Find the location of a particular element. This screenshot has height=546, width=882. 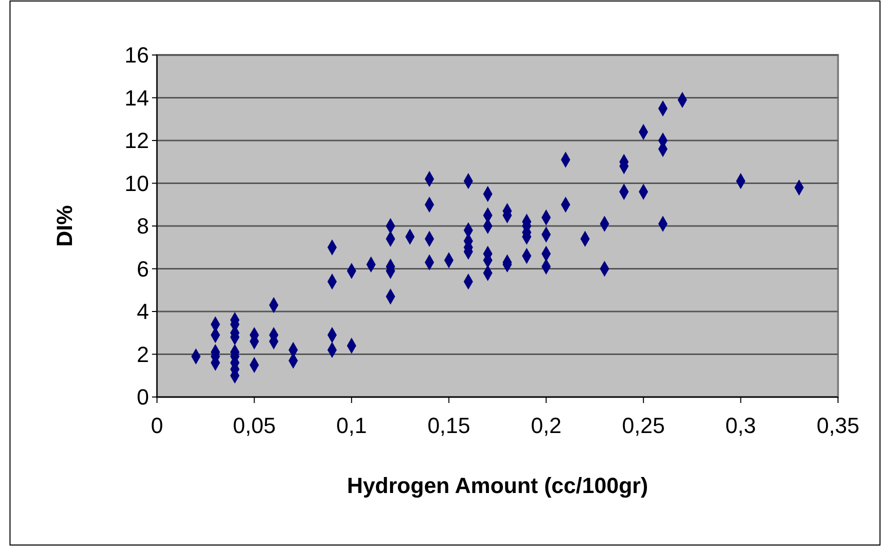

y-tick-label: 14 is located at coordinates (136, 97).